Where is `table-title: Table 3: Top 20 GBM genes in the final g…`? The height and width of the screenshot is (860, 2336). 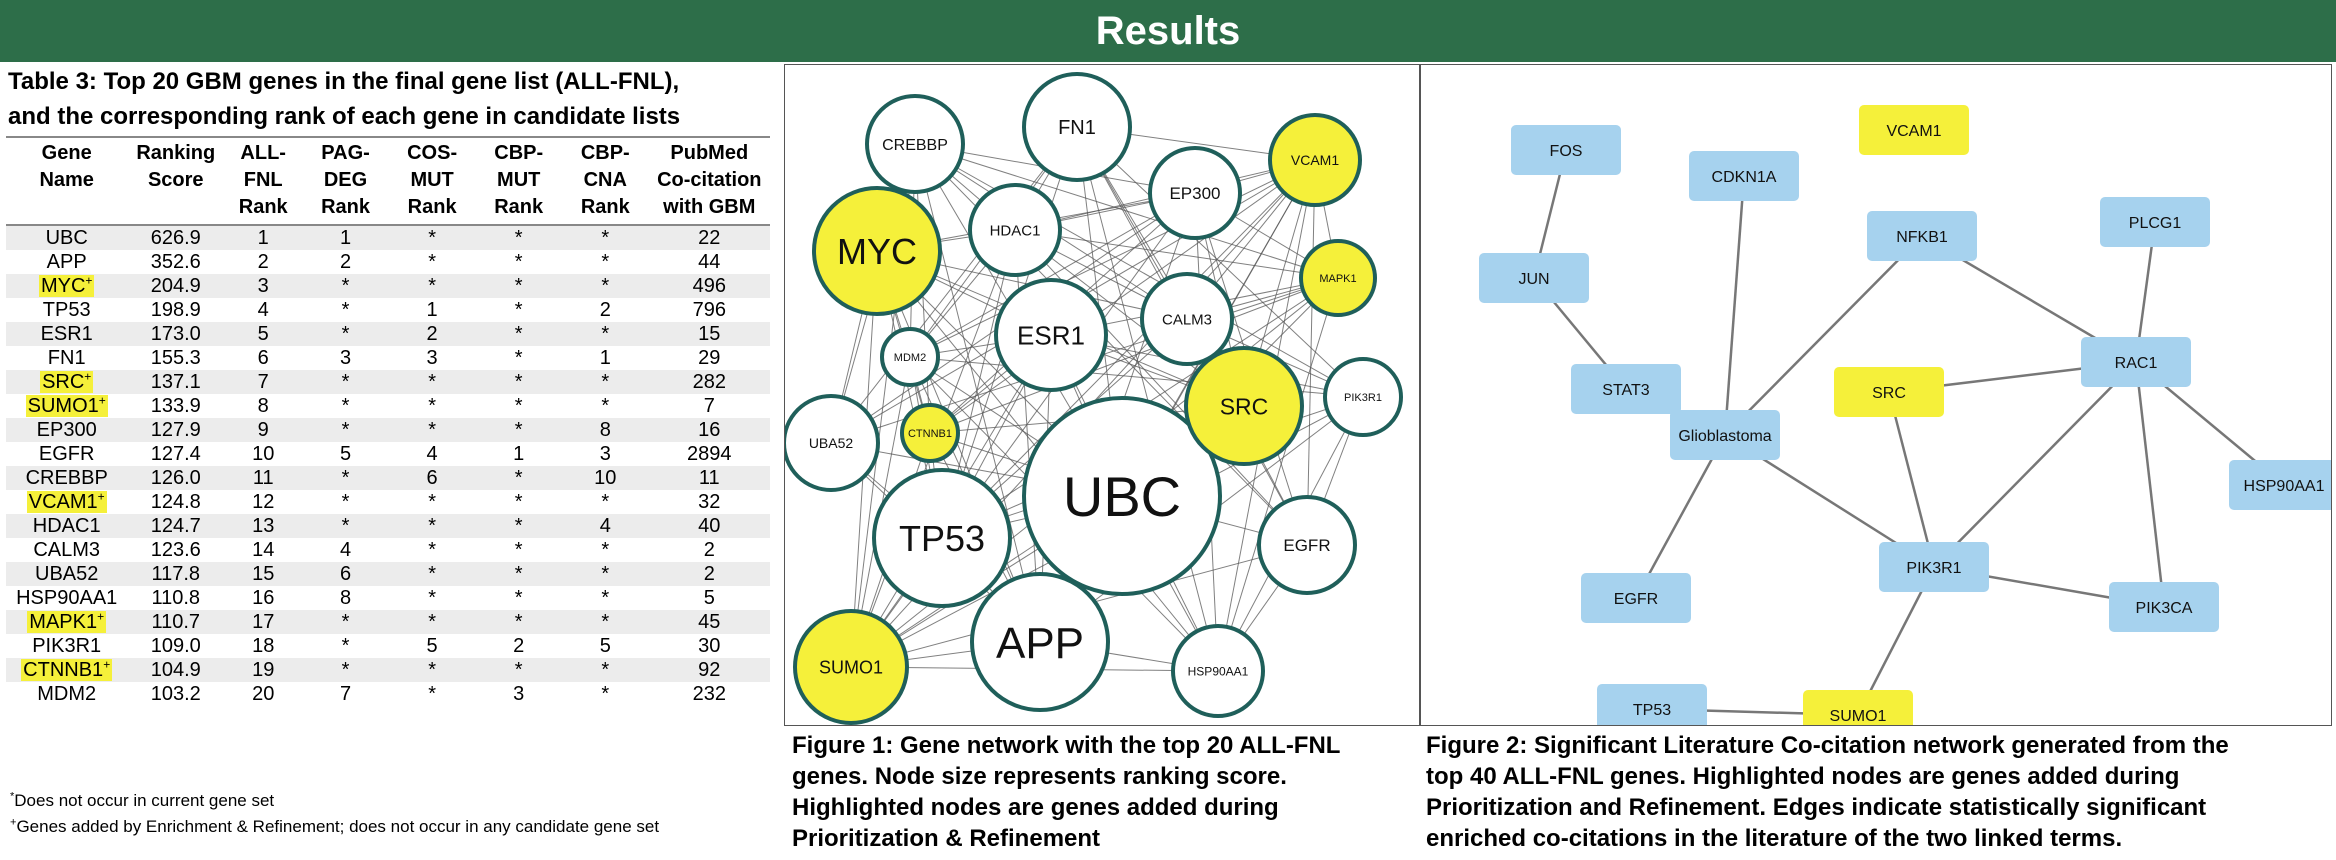 table-title: Table 3: Top 20 GBM genes in the final g… is located at coordinates (393, 99).